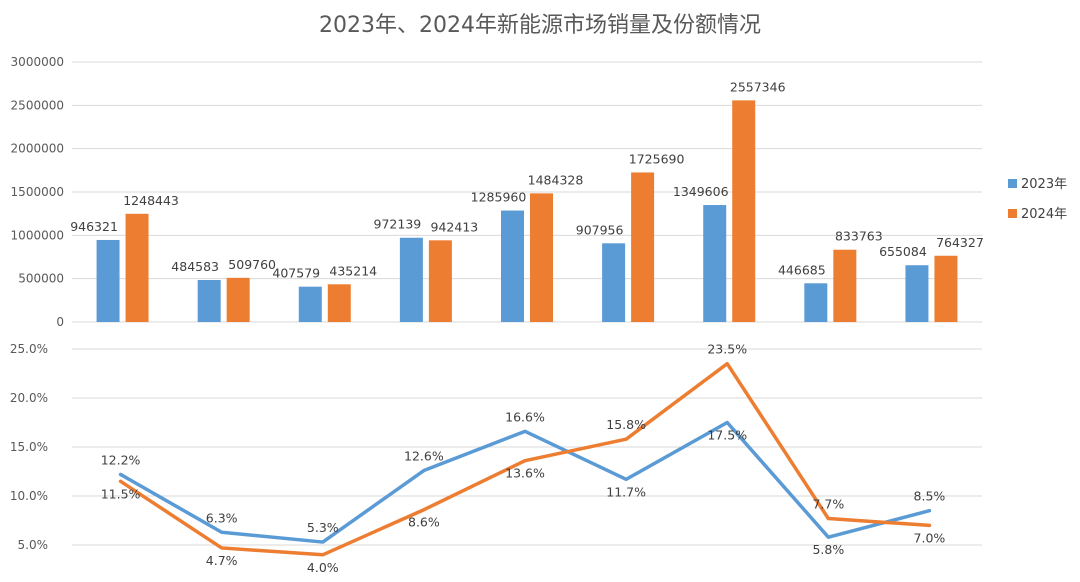 Image resolution: width=1080 pixels, height=582 pixels. What do you see at coordinates (222, 560) in the screenshot?
I see `line-data-label: 4.7%` at bounding box center [222, 560].